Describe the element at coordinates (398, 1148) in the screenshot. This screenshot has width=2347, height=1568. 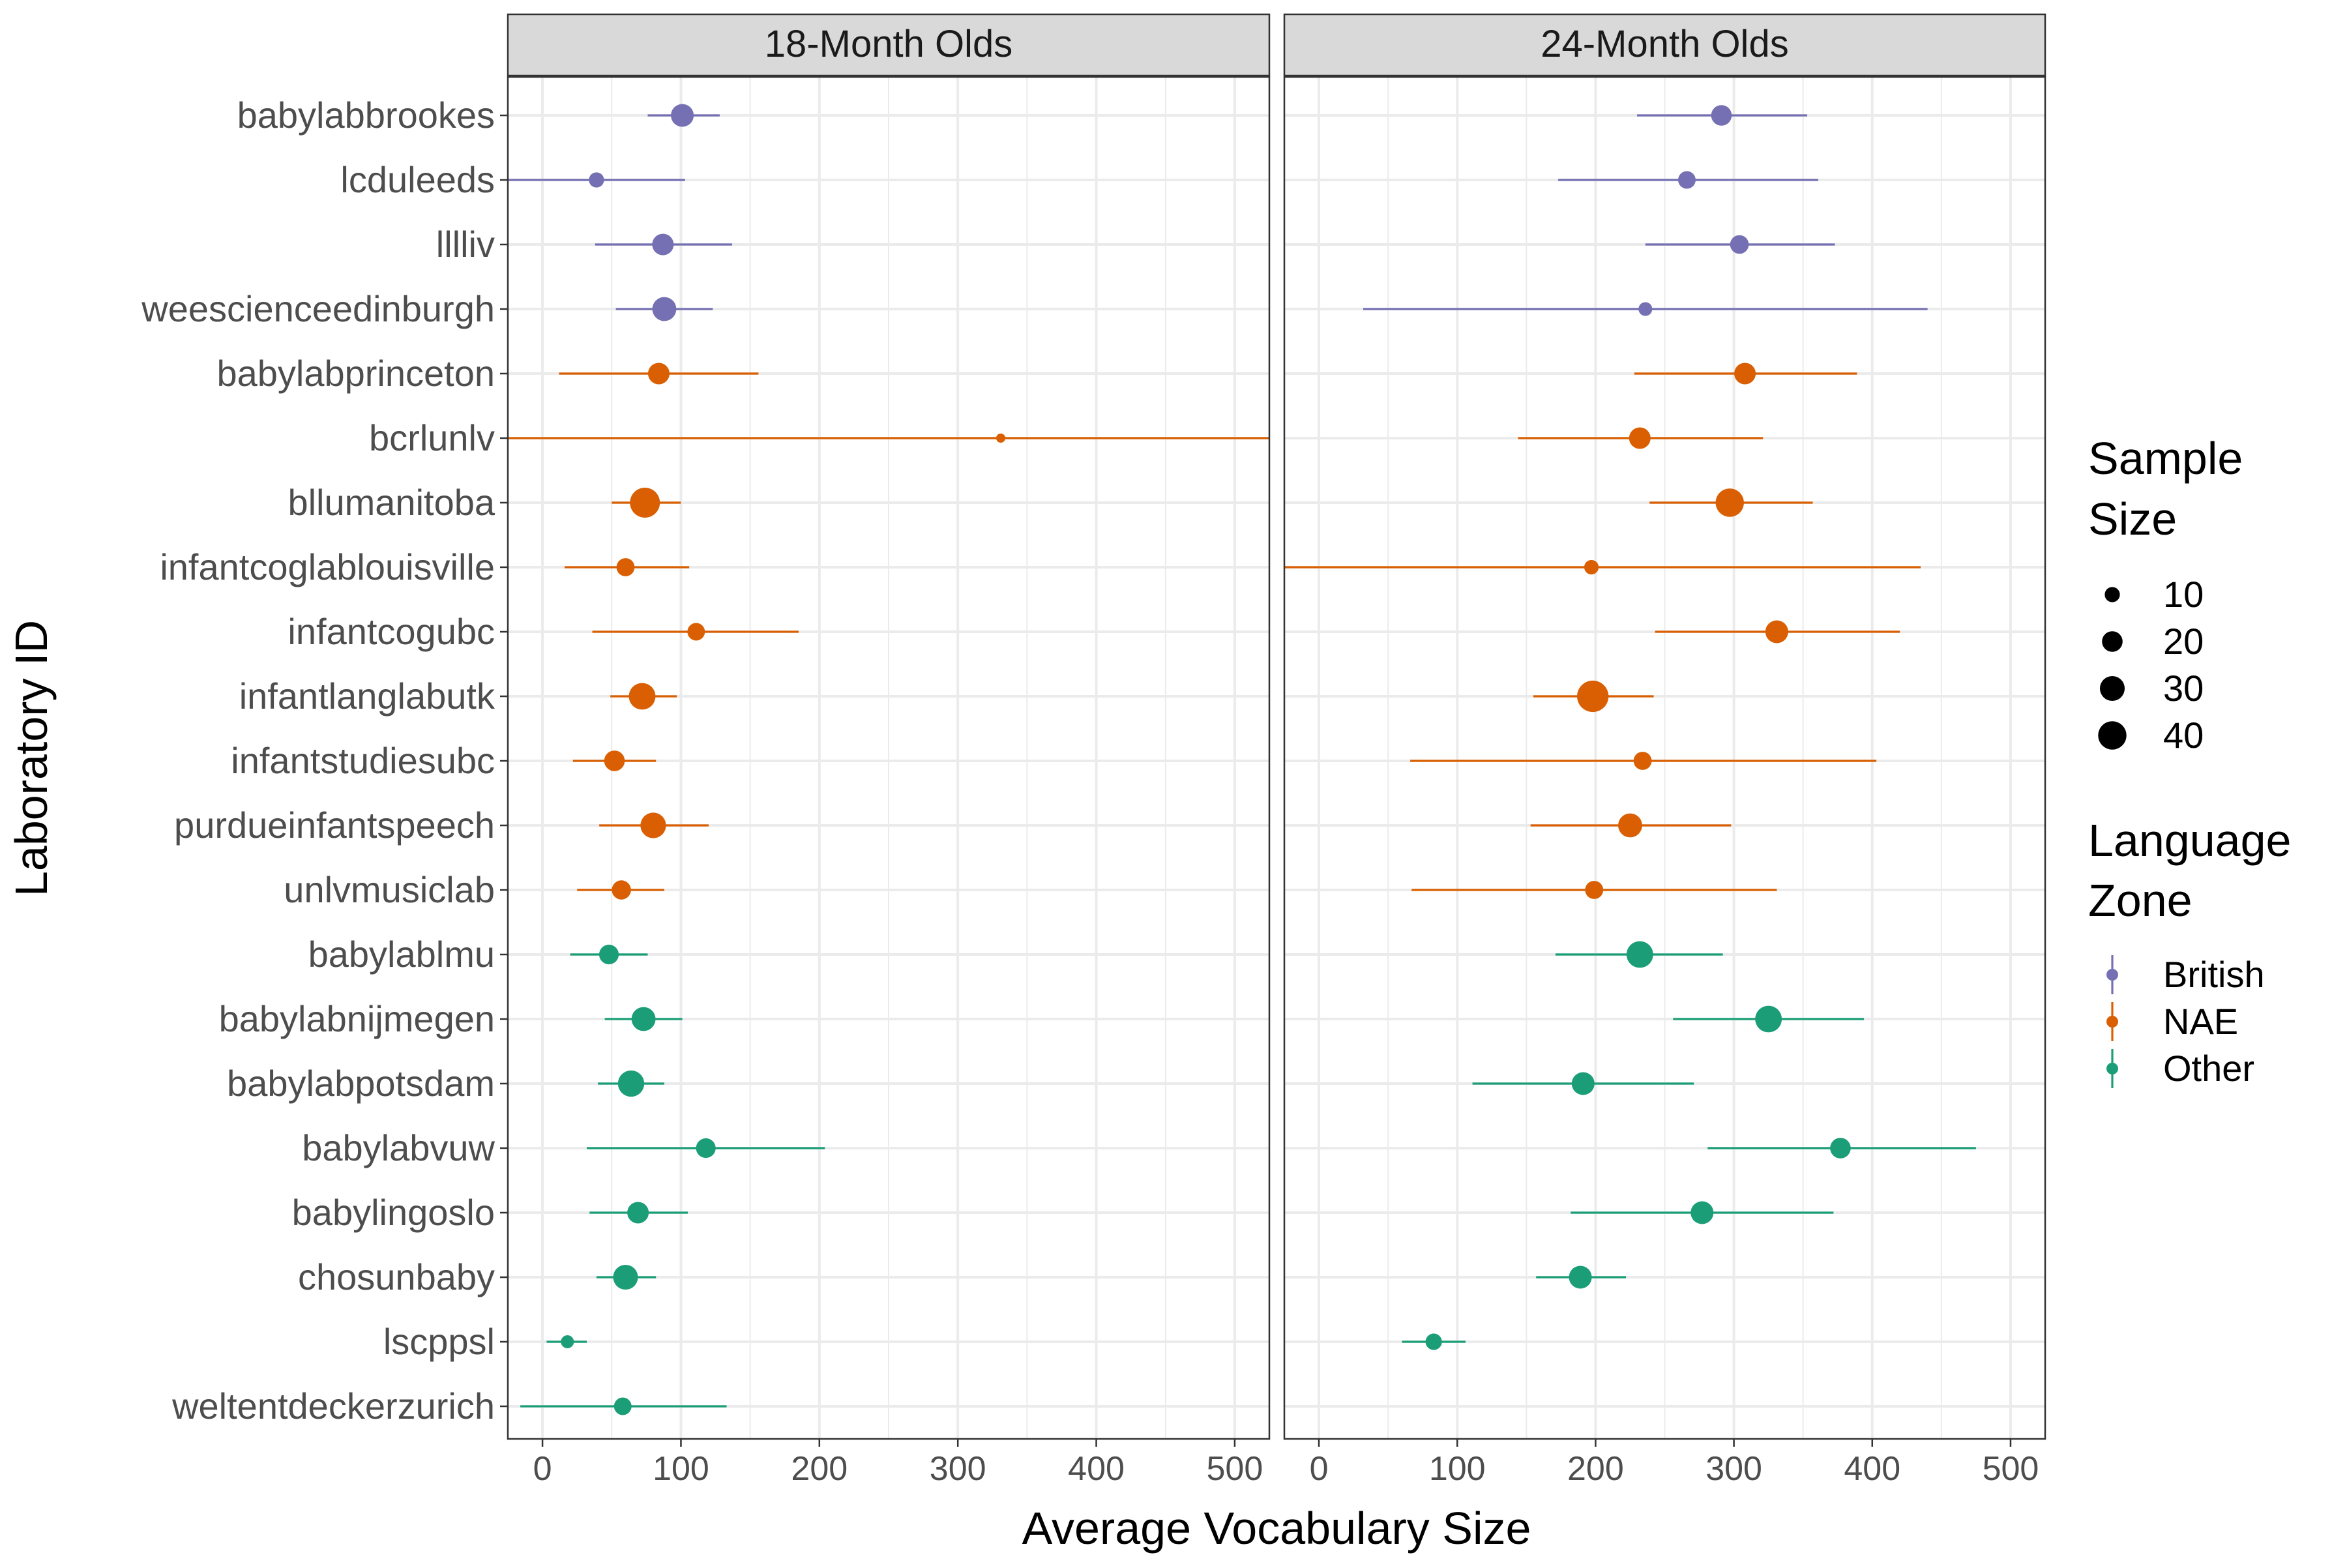
I see `y-tick-label: babylabvuw` at that location.